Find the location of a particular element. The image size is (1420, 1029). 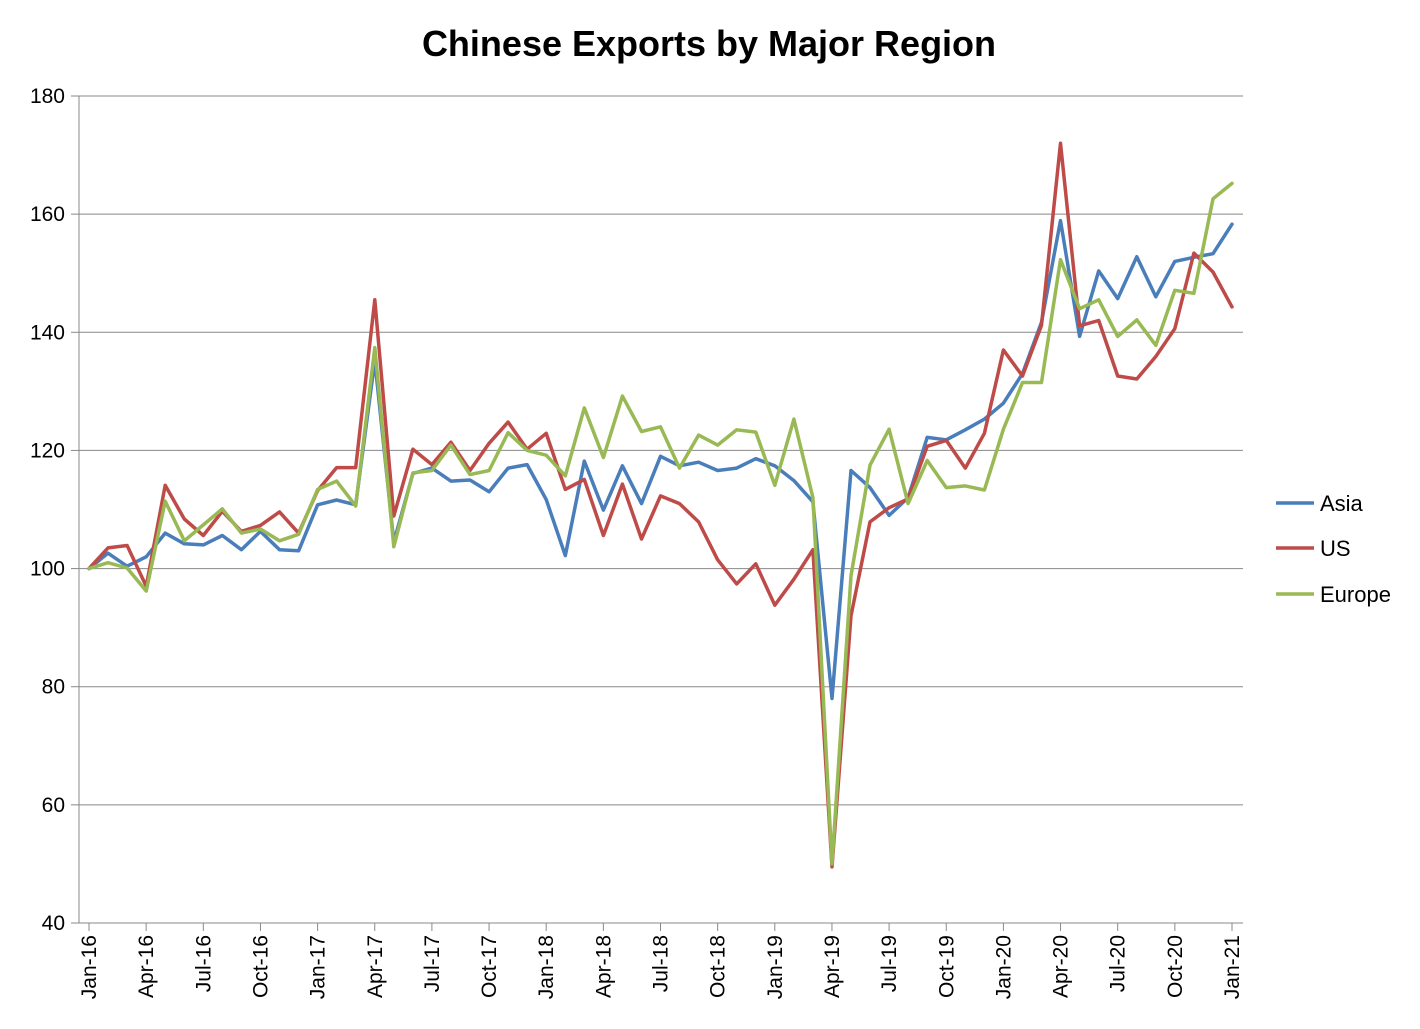

y-tick-label: 120 is located at coordinates (47, 450).